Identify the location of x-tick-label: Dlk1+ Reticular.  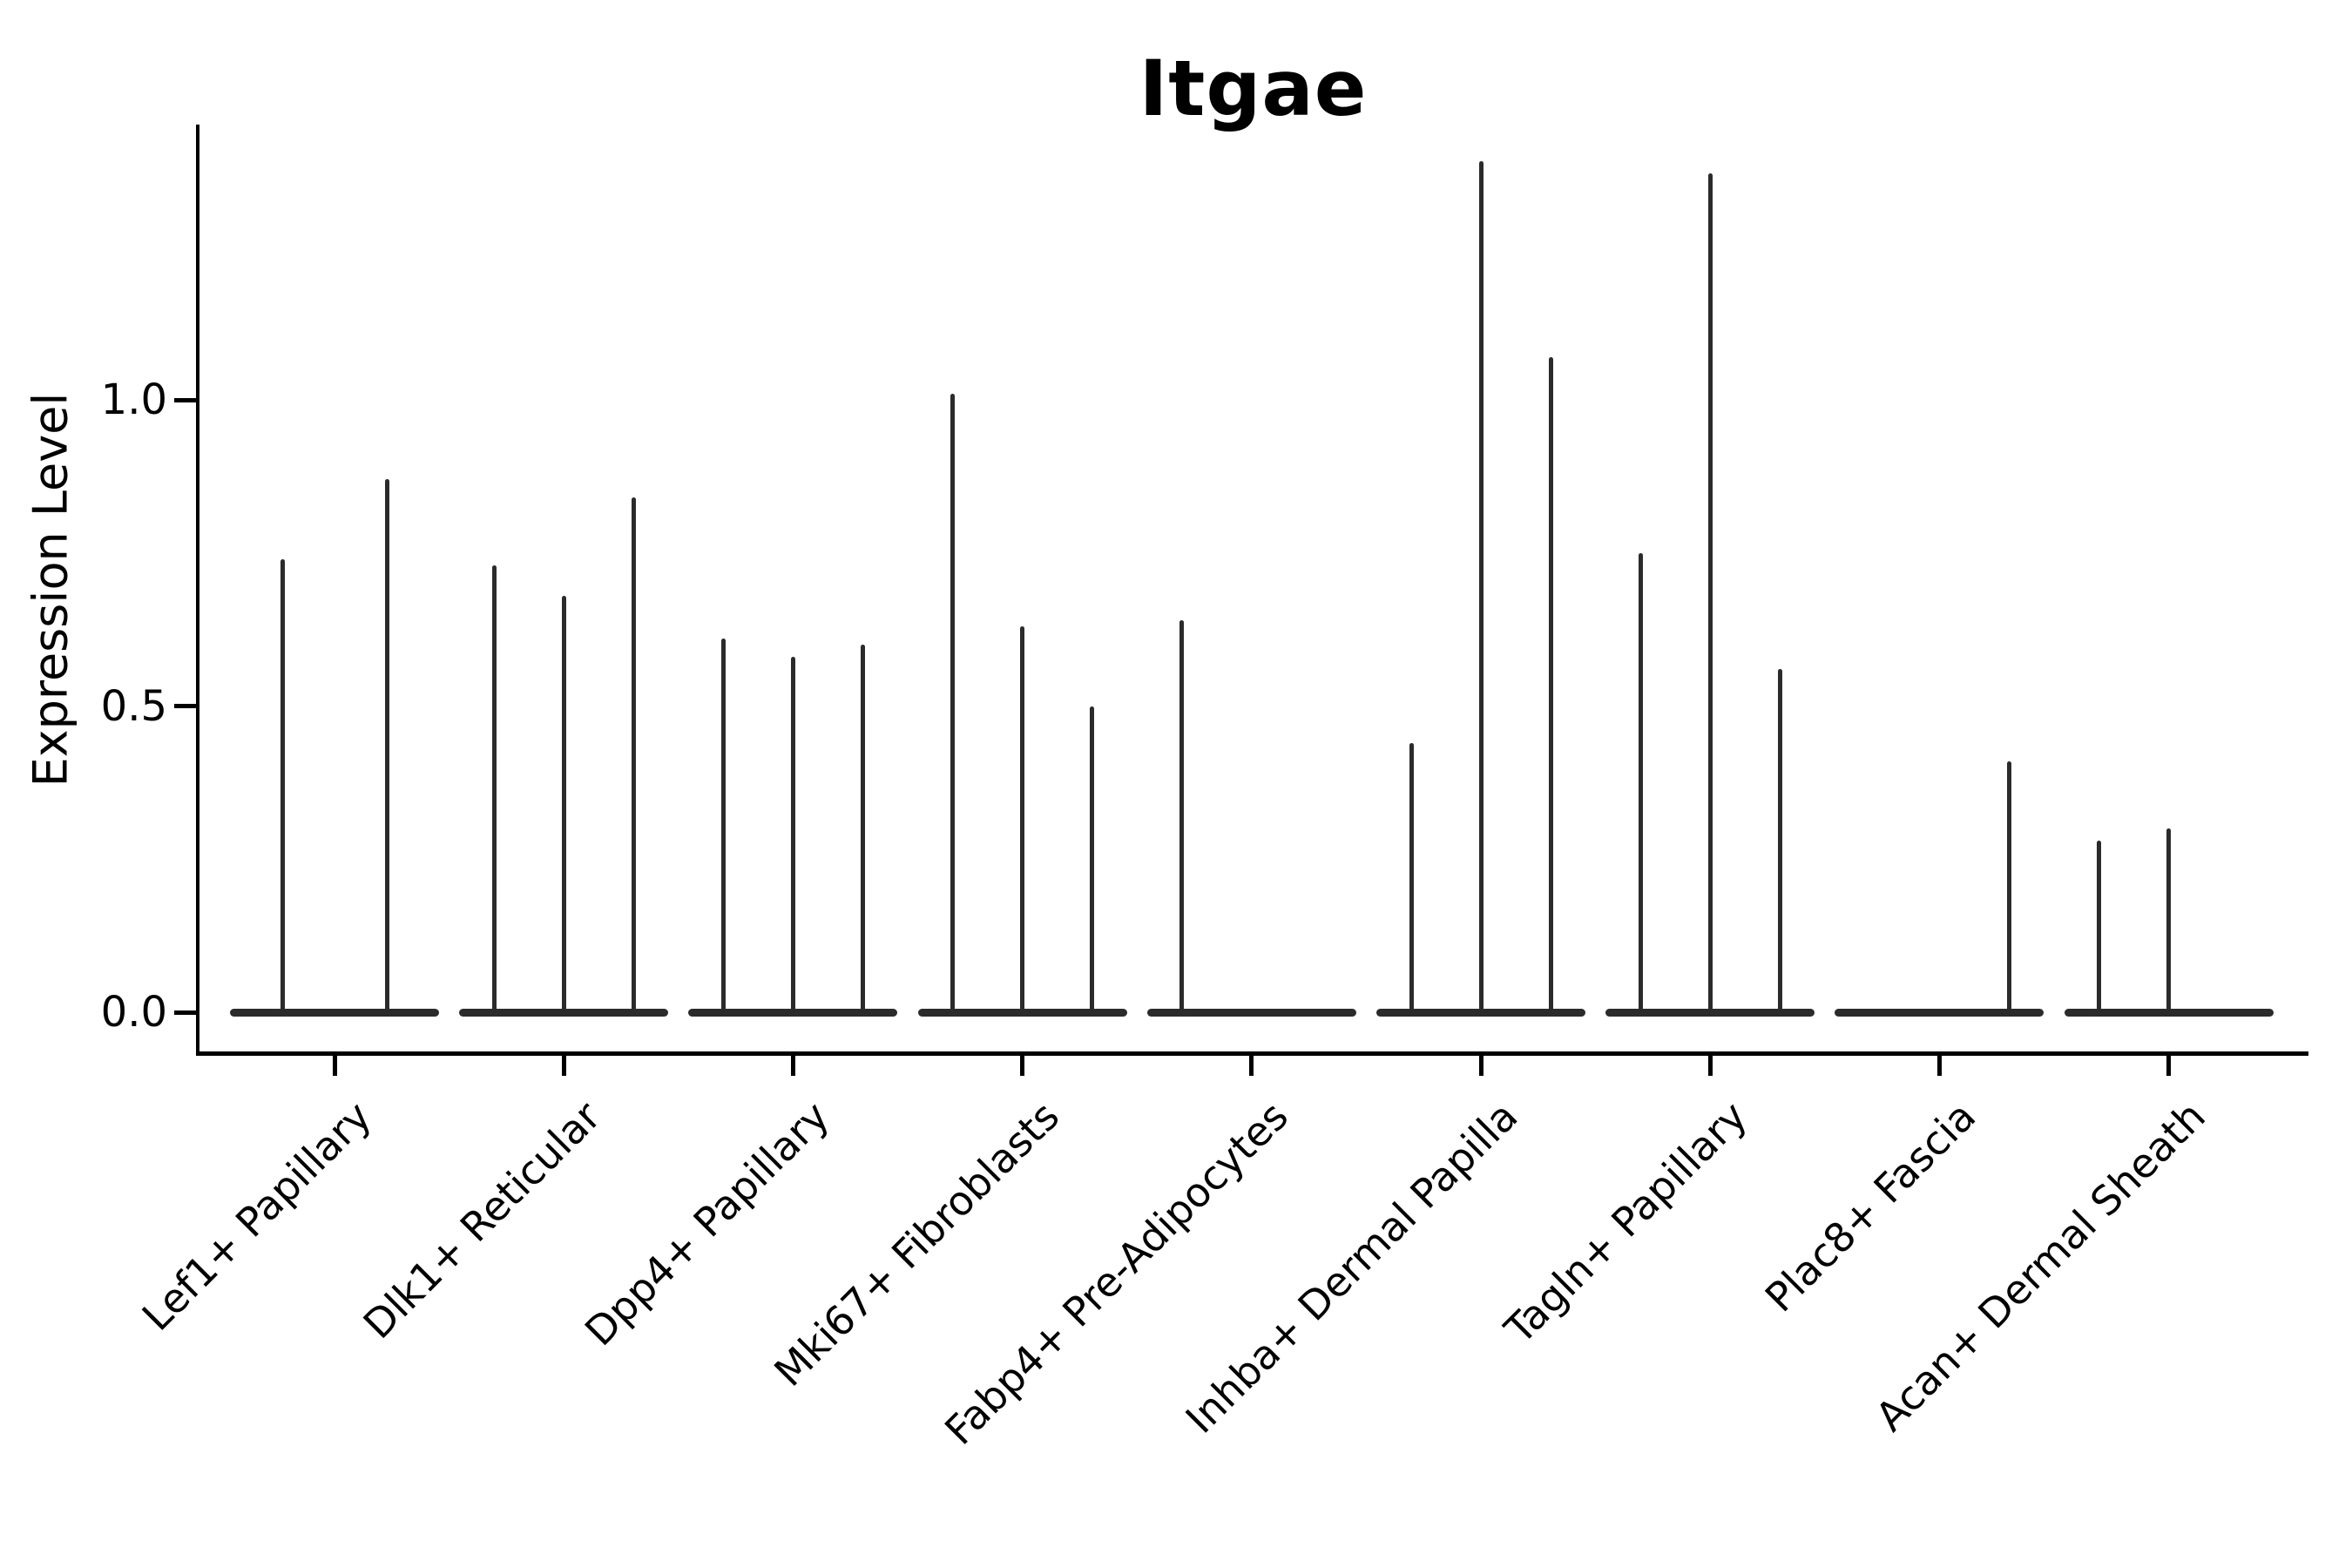
(482, 1220).